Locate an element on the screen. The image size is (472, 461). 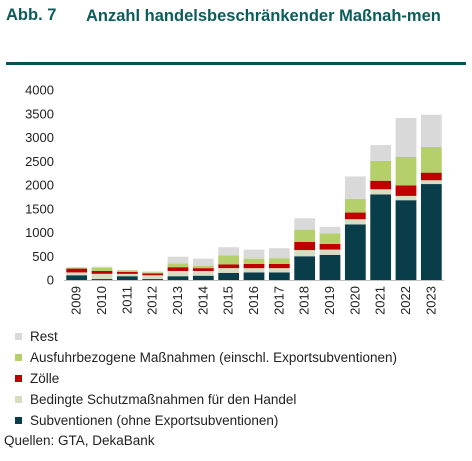
title-rule is located at coordinates (236, 63).